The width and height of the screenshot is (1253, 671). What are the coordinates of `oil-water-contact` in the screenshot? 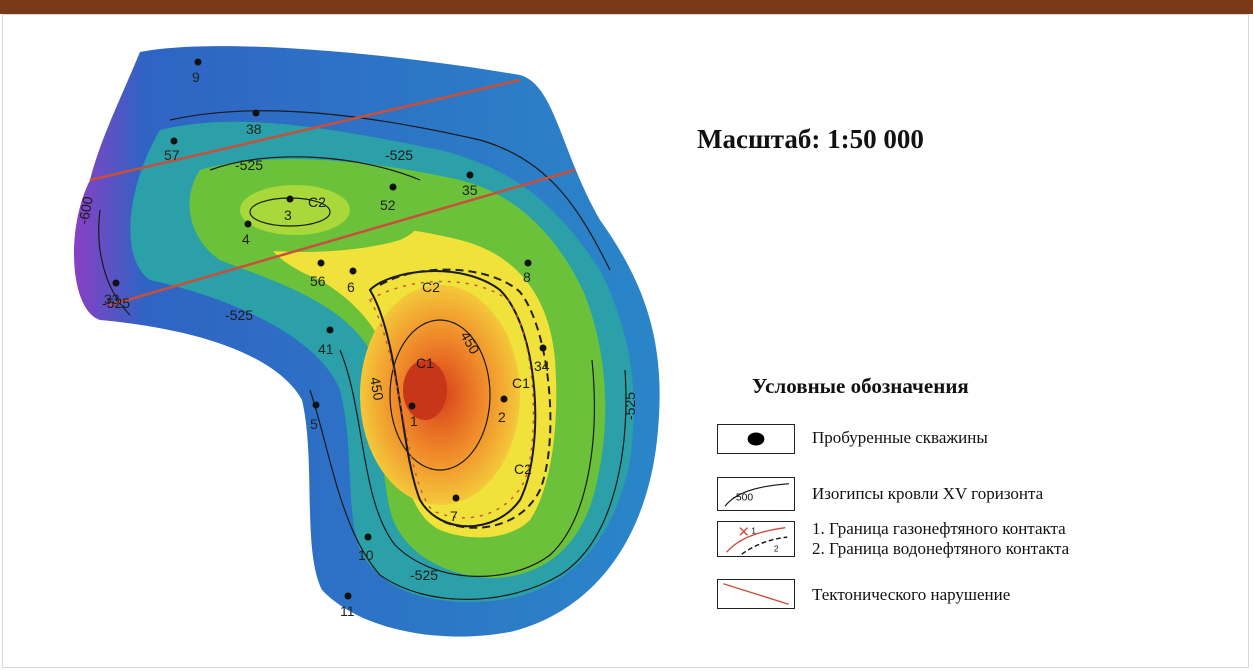 It's located at (465, 398).